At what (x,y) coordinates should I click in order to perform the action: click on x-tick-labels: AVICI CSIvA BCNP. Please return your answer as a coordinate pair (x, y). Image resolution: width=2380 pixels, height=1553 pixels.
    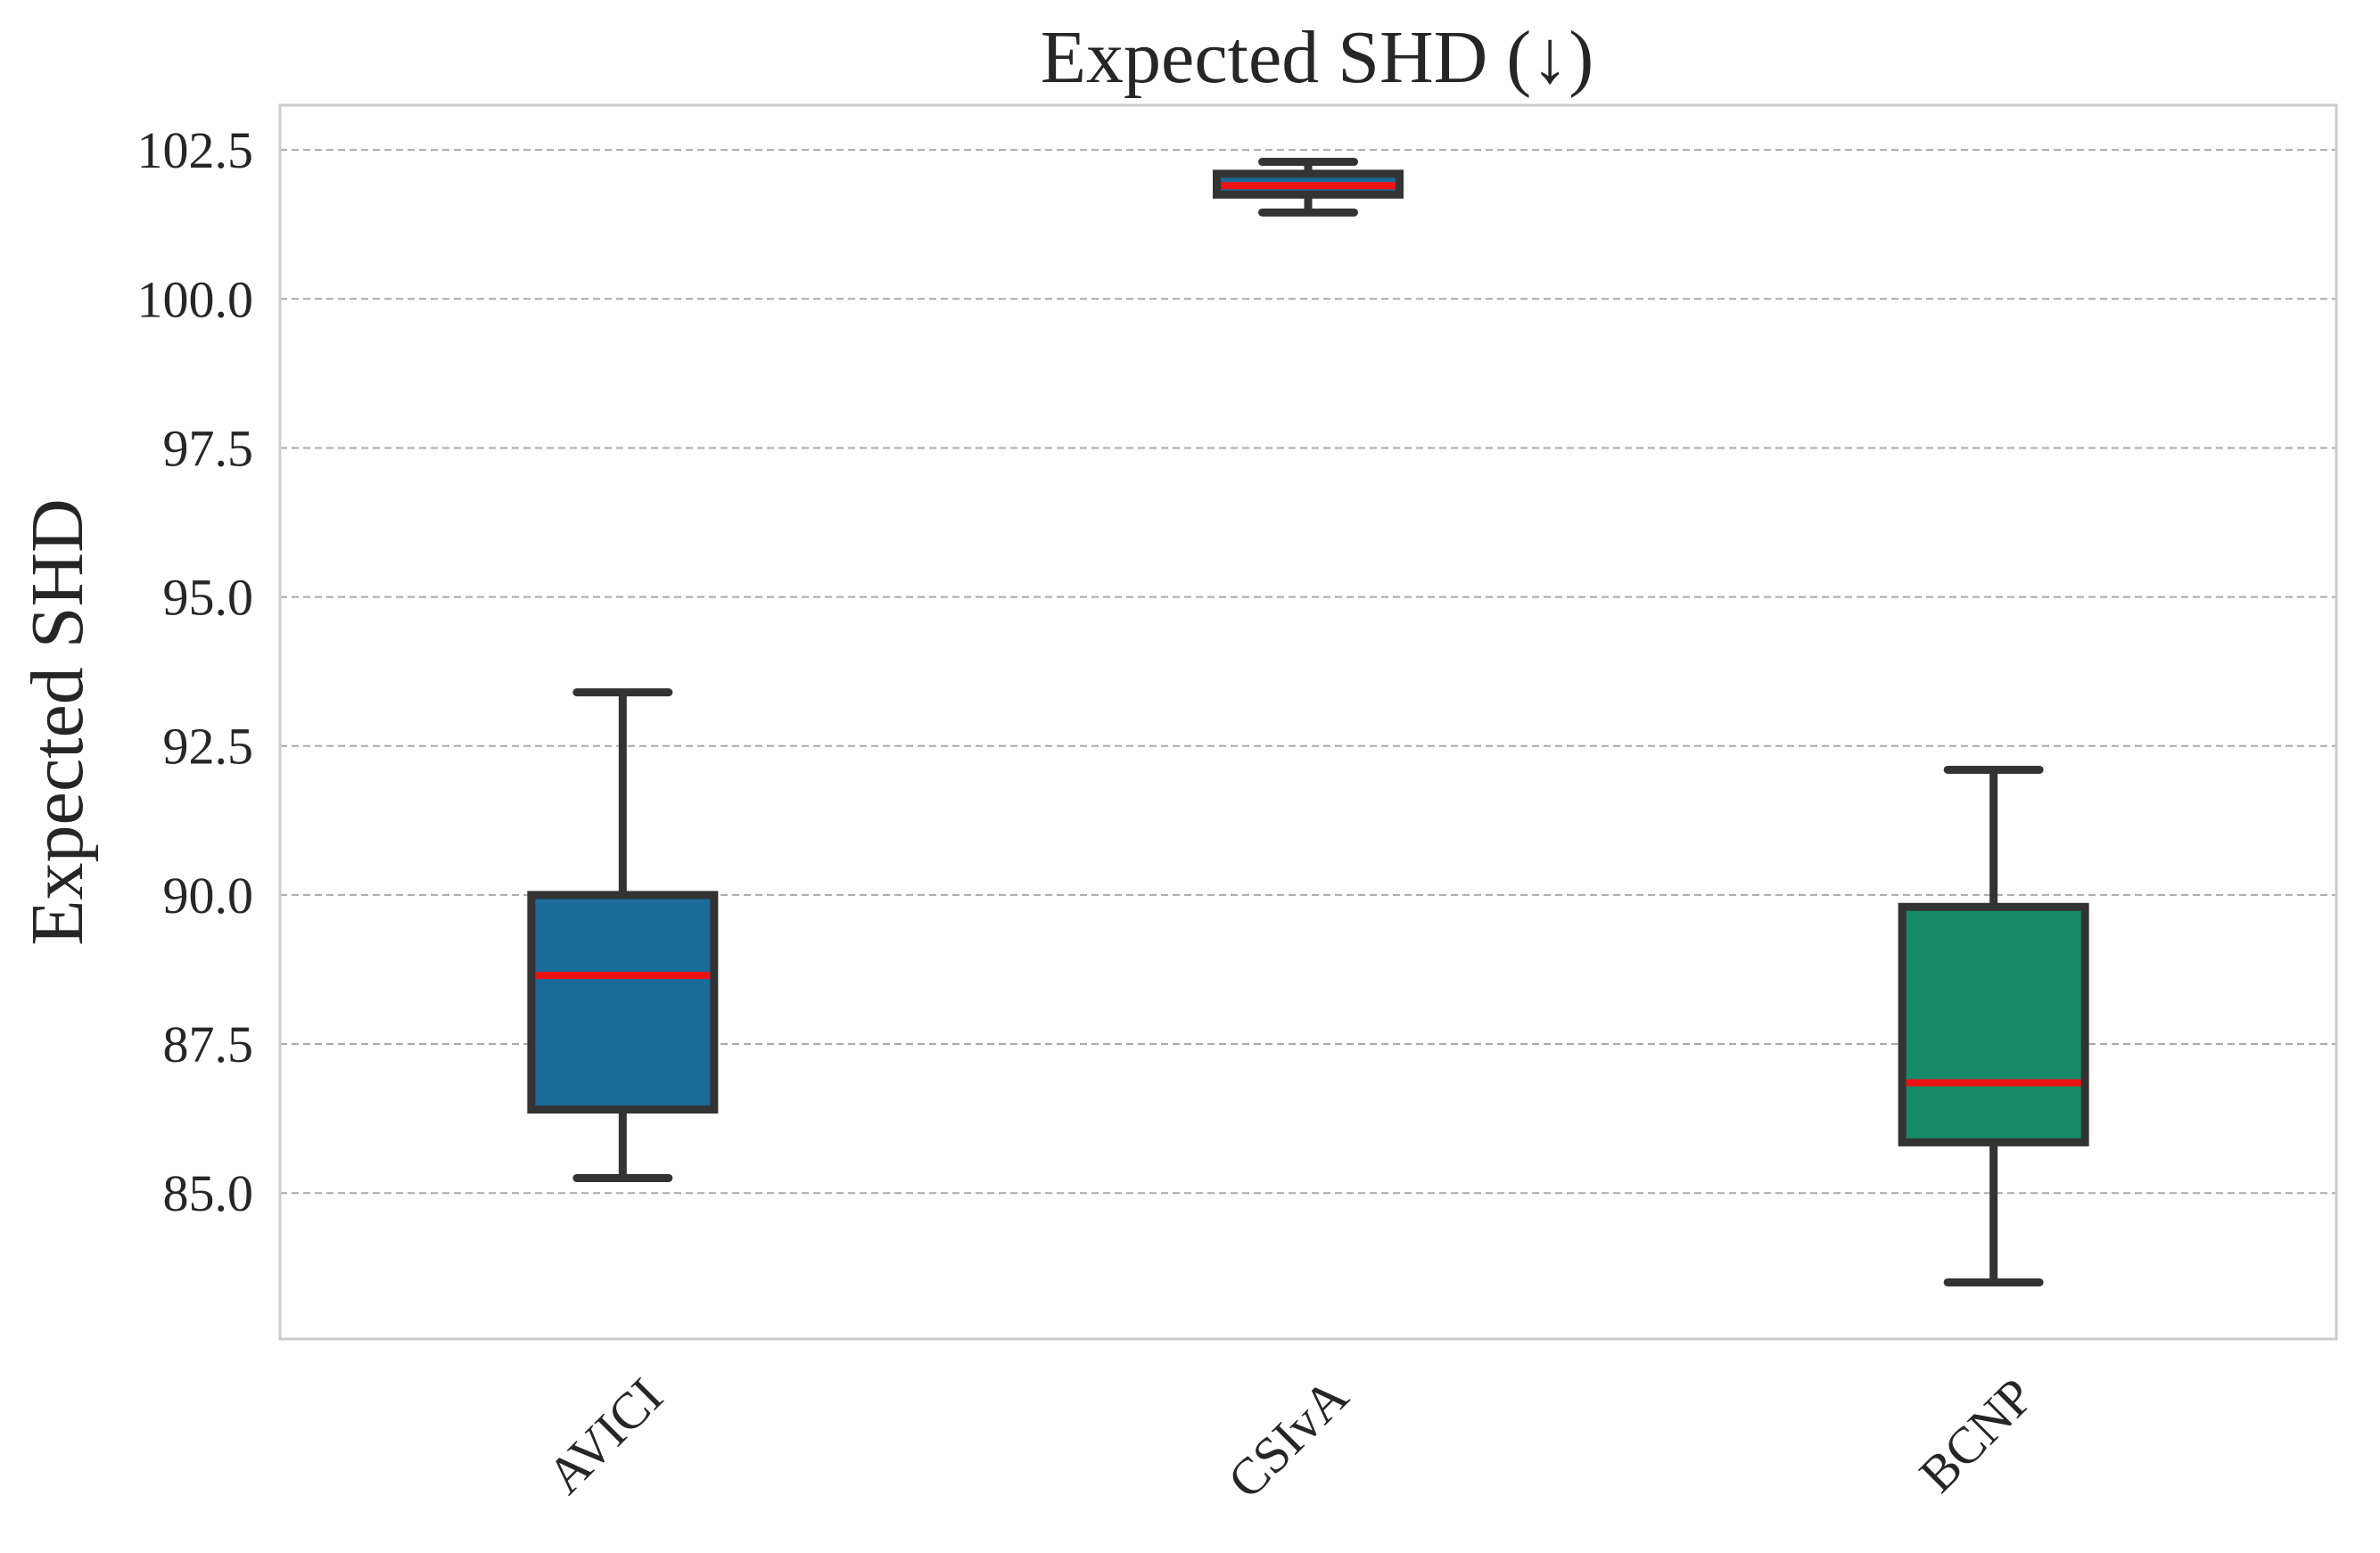
    Looking at the image, I should click on (1290, 1438).